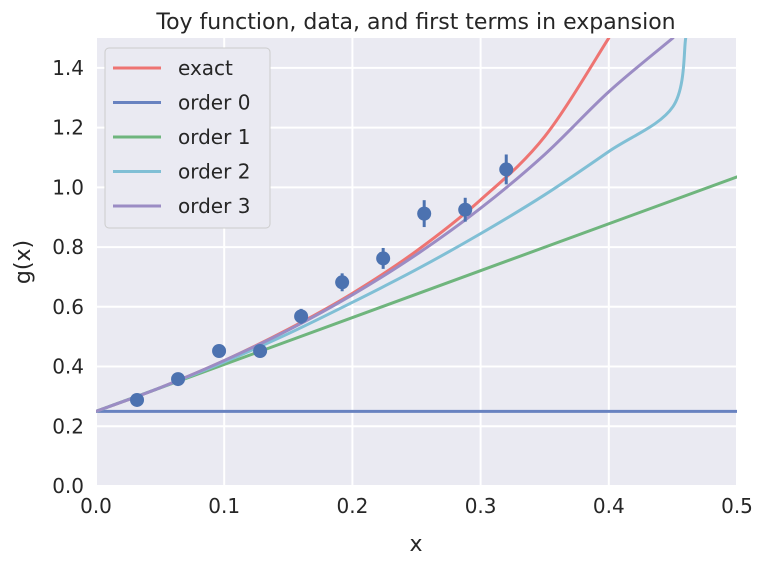  Describe the element at coordinates (224, 506) in the screenshot. I see `x-tick-label: 0.1` at that location.